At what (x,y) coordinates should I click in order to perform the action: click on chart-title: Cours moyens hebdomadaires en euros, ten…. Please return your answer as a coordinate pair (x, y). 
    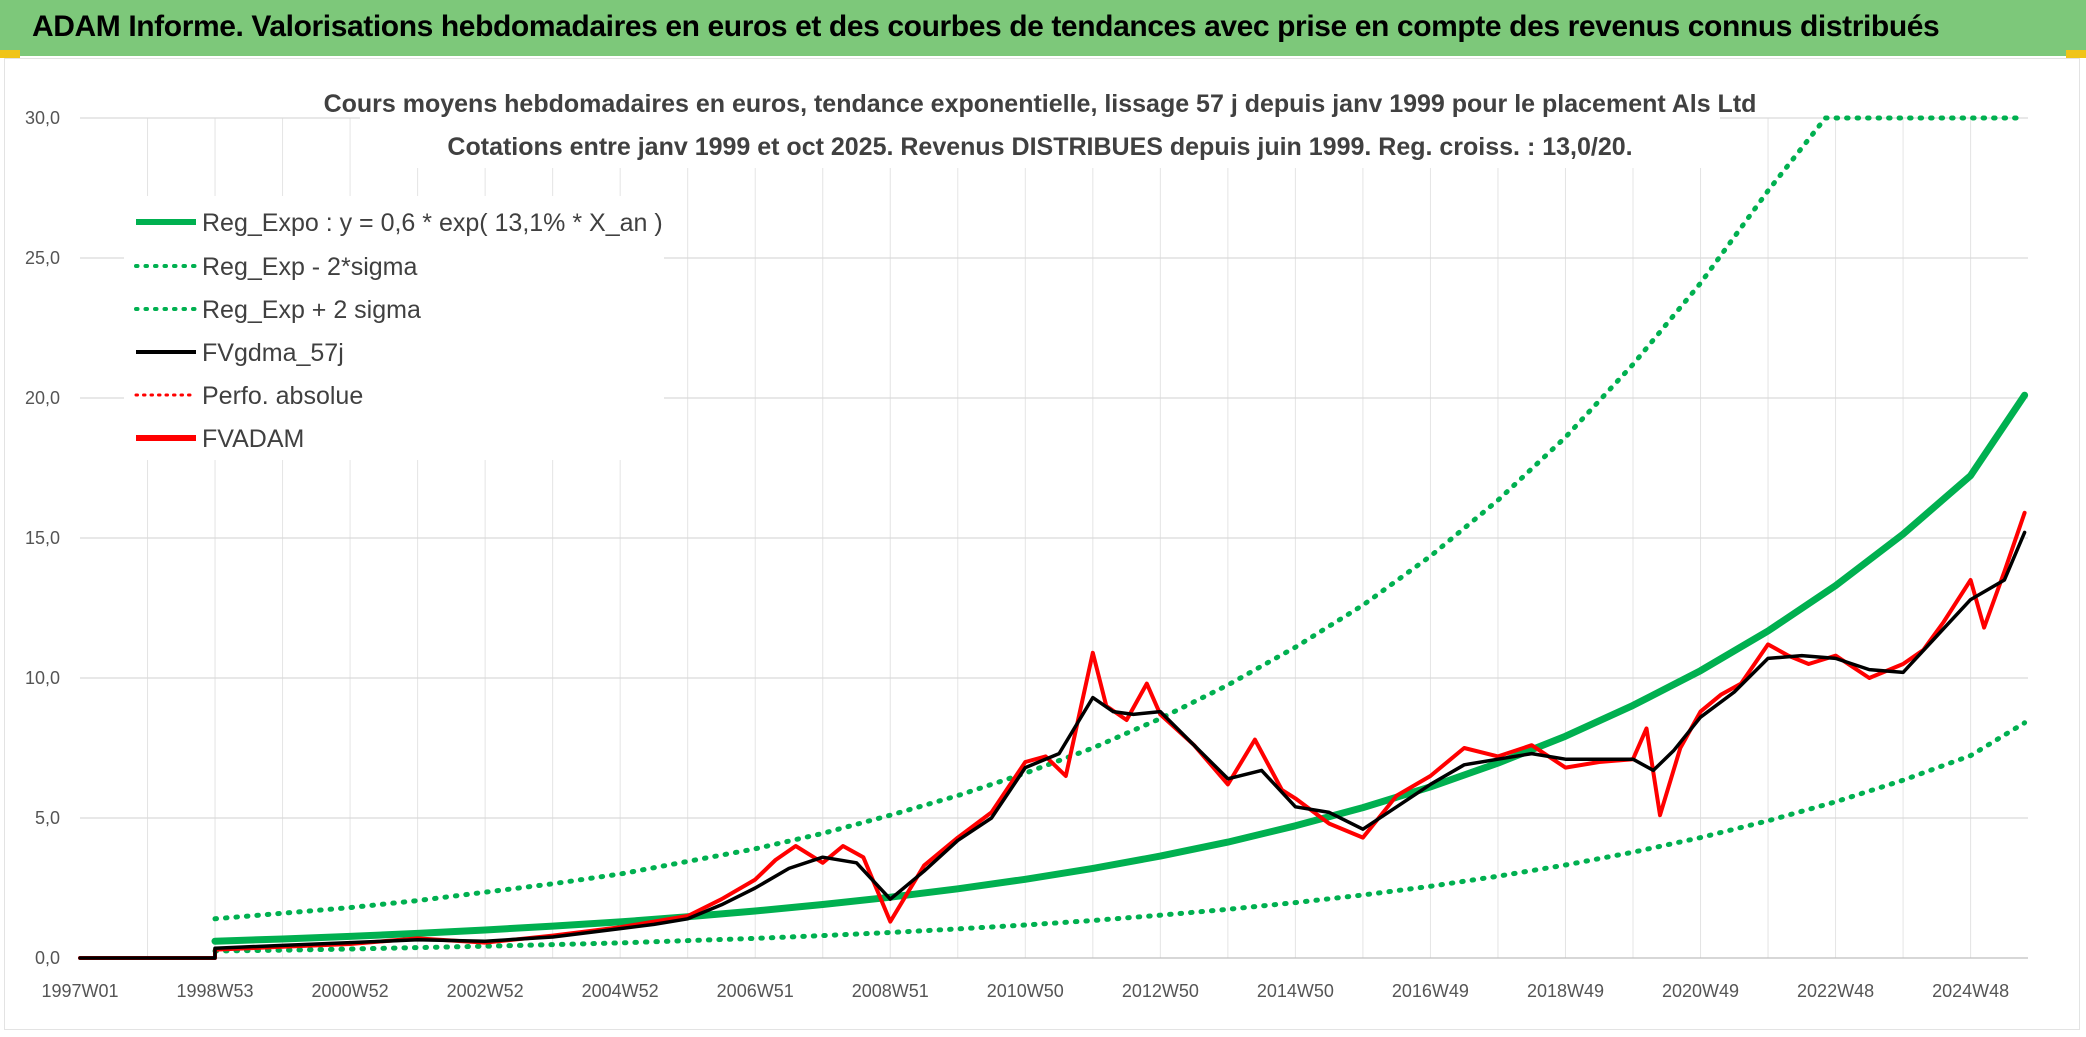
    Looking at the image, I should click on (1040, 126).